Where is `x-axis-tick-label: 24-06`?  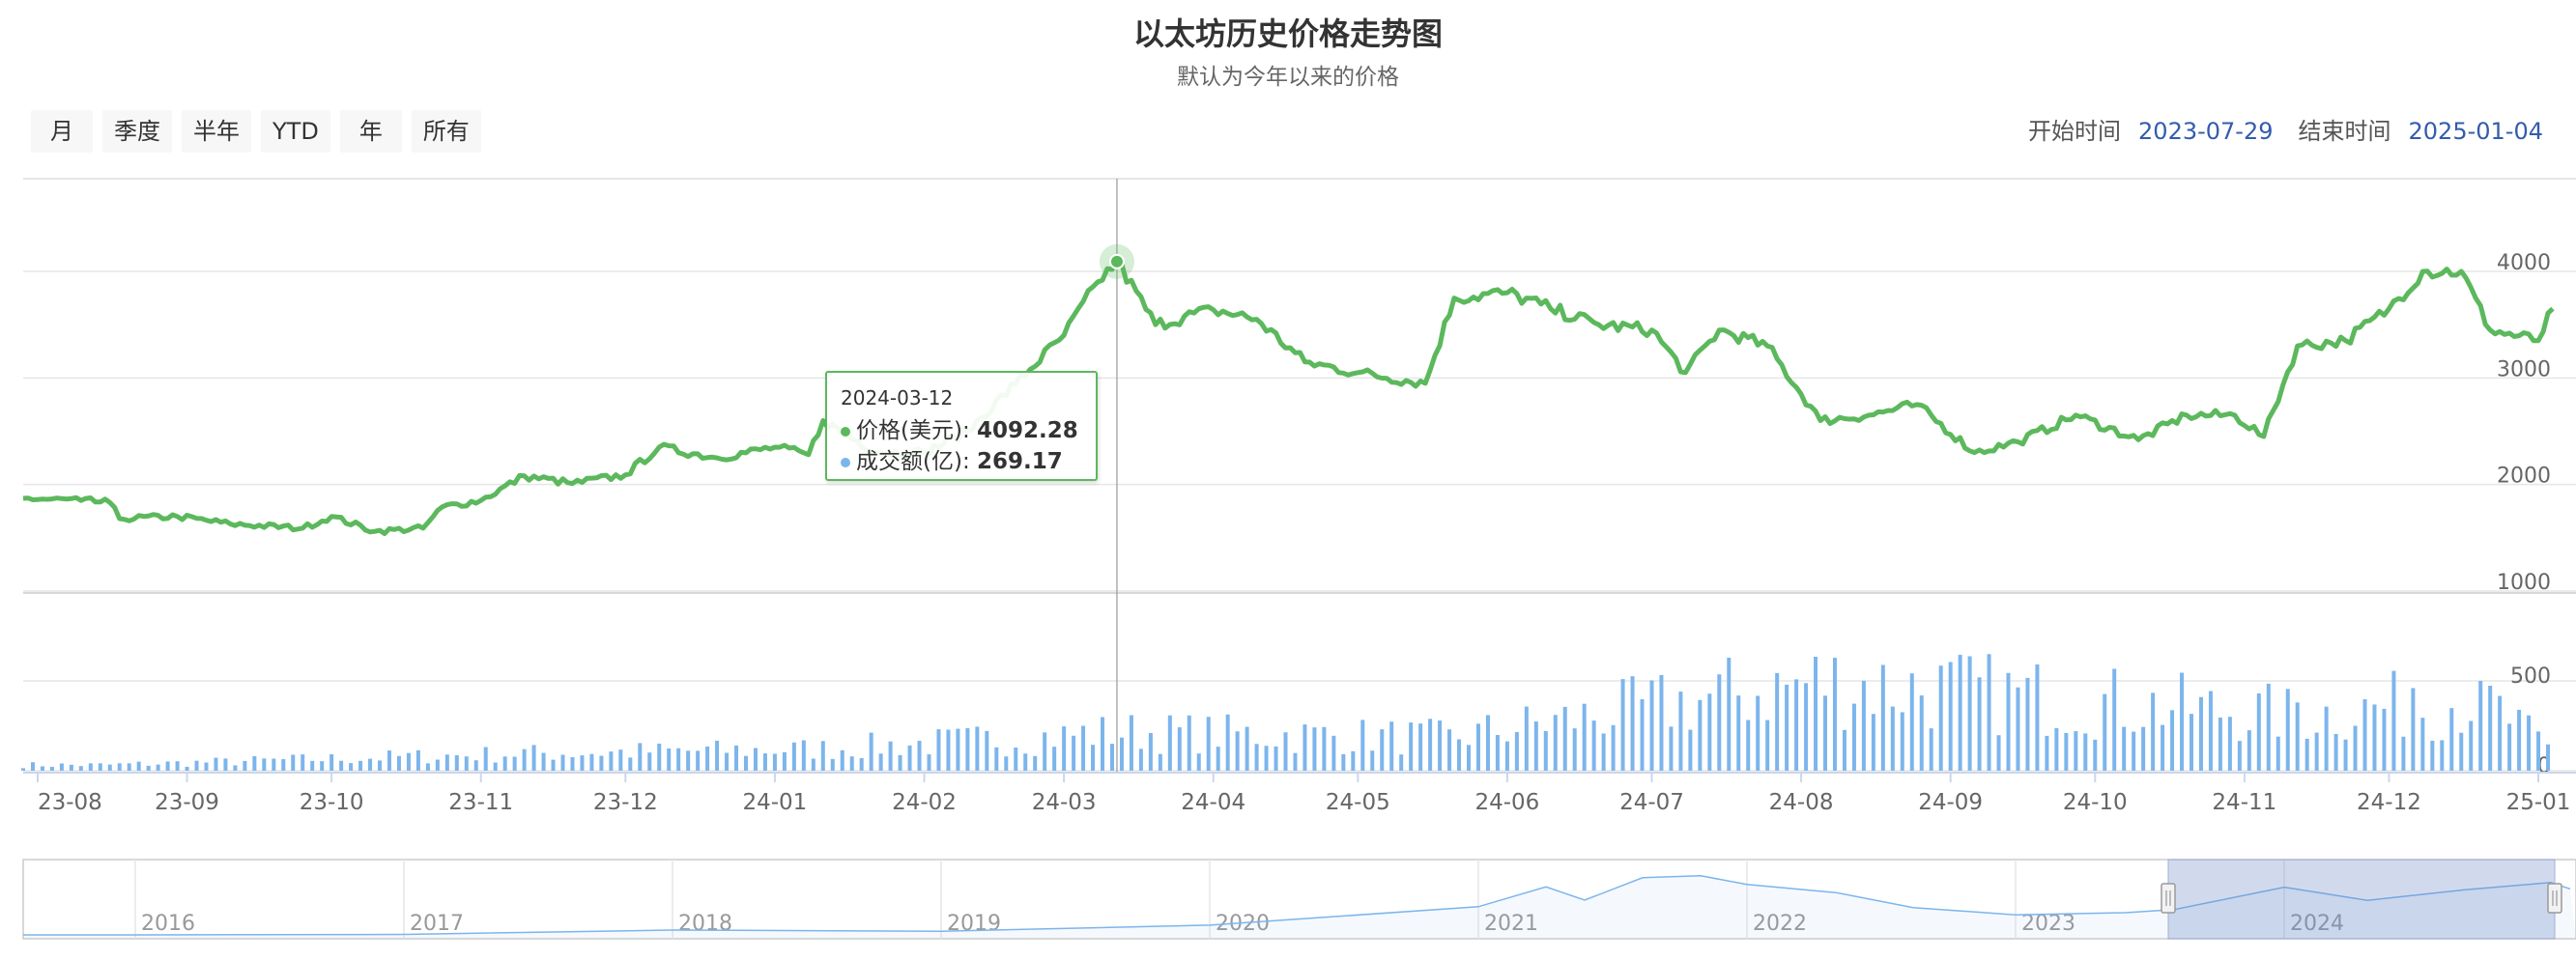
x-axis-tick-label: 24-06 is located at coordinates (1507, 802).